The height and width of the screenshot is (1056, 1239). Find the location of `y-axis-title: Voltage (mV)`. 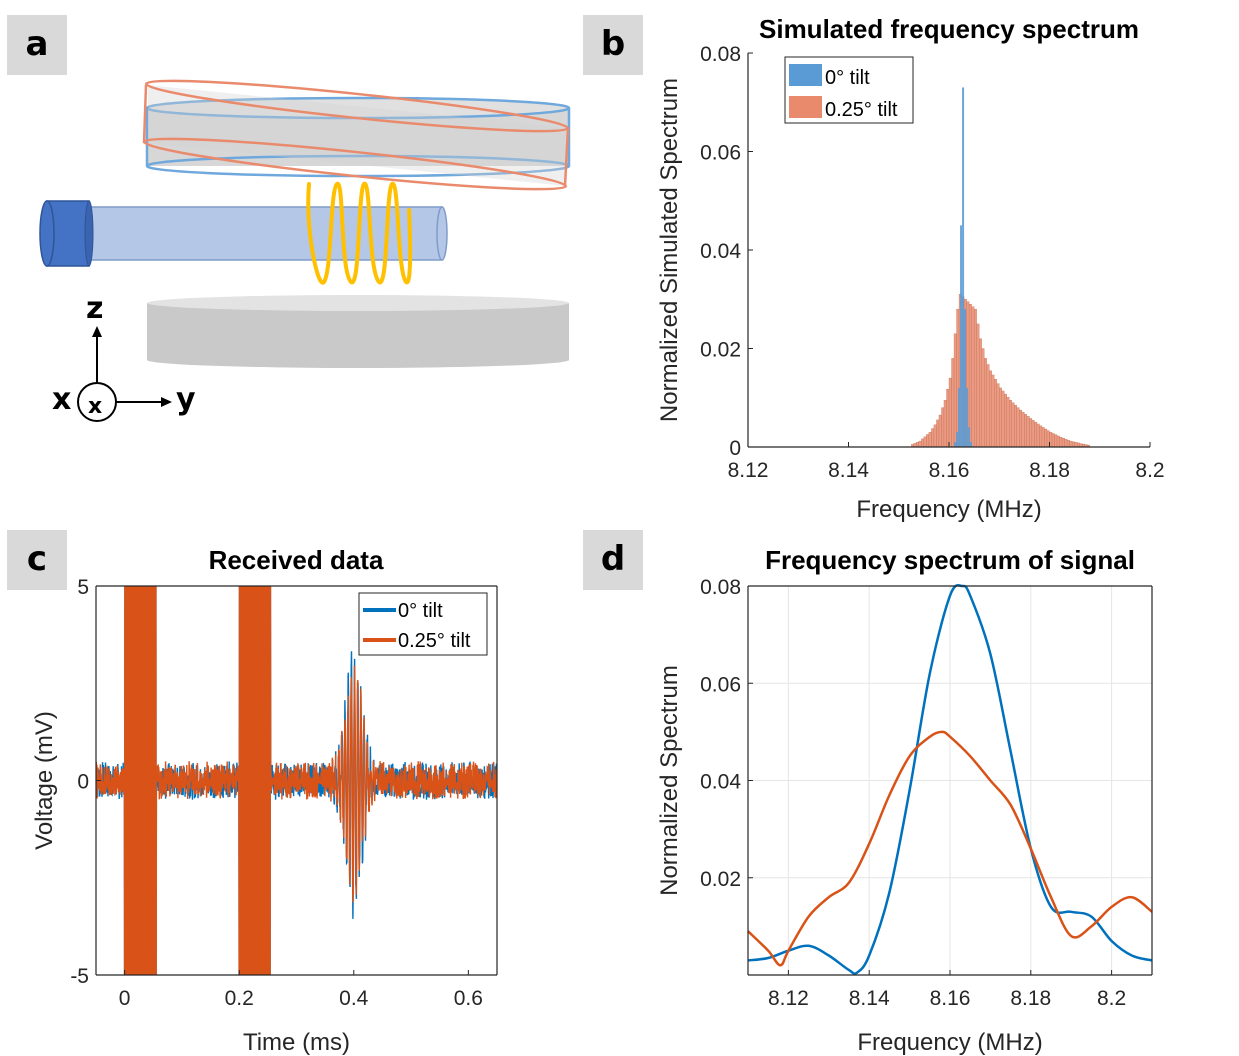

y-axis-title: Voltage (mV) is located at coordinates (44, 780).